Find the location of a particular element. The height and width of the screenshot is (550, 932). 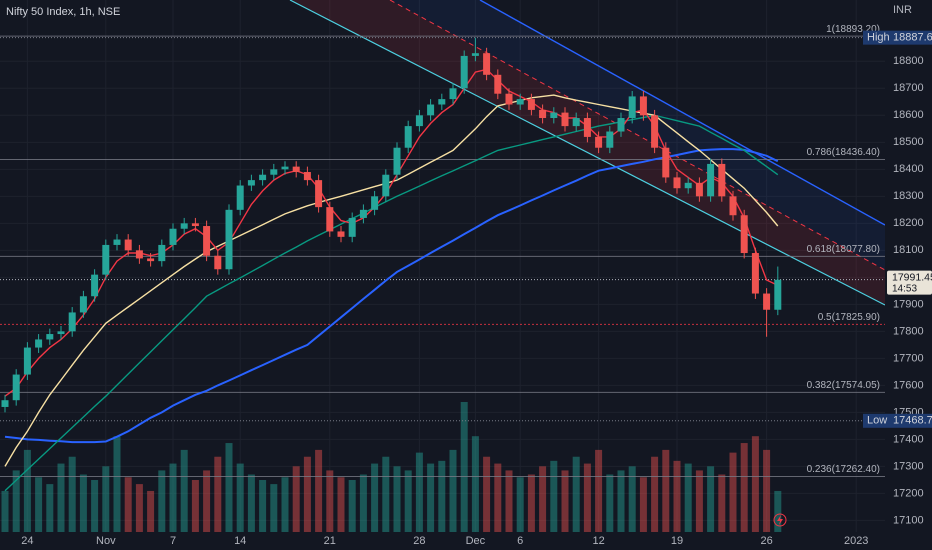

y-tick-label: 18500 is located at coordinates (908, 142).